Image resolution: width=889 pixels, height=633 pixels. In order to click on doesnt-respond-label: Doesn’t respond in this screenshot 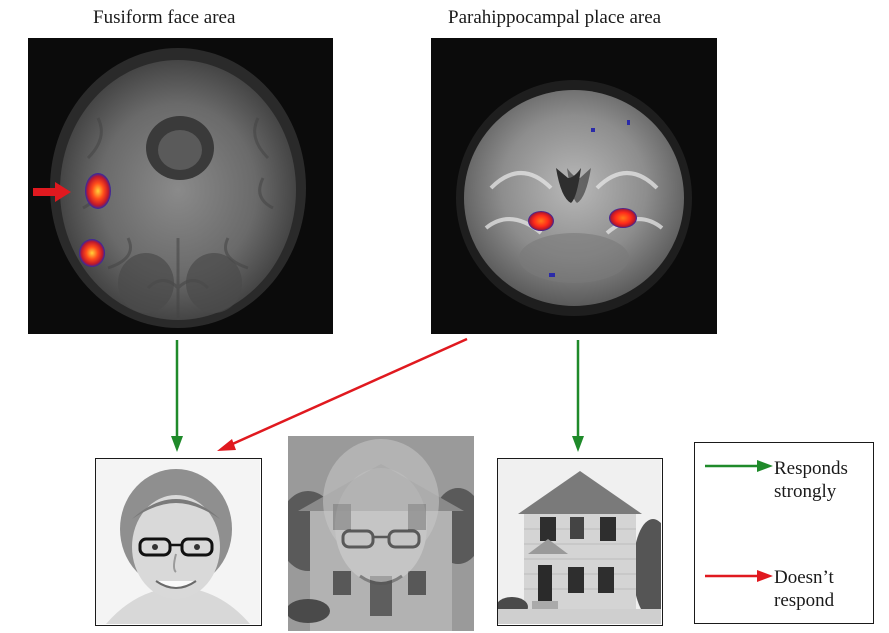, I will do `click(804, 589)`.